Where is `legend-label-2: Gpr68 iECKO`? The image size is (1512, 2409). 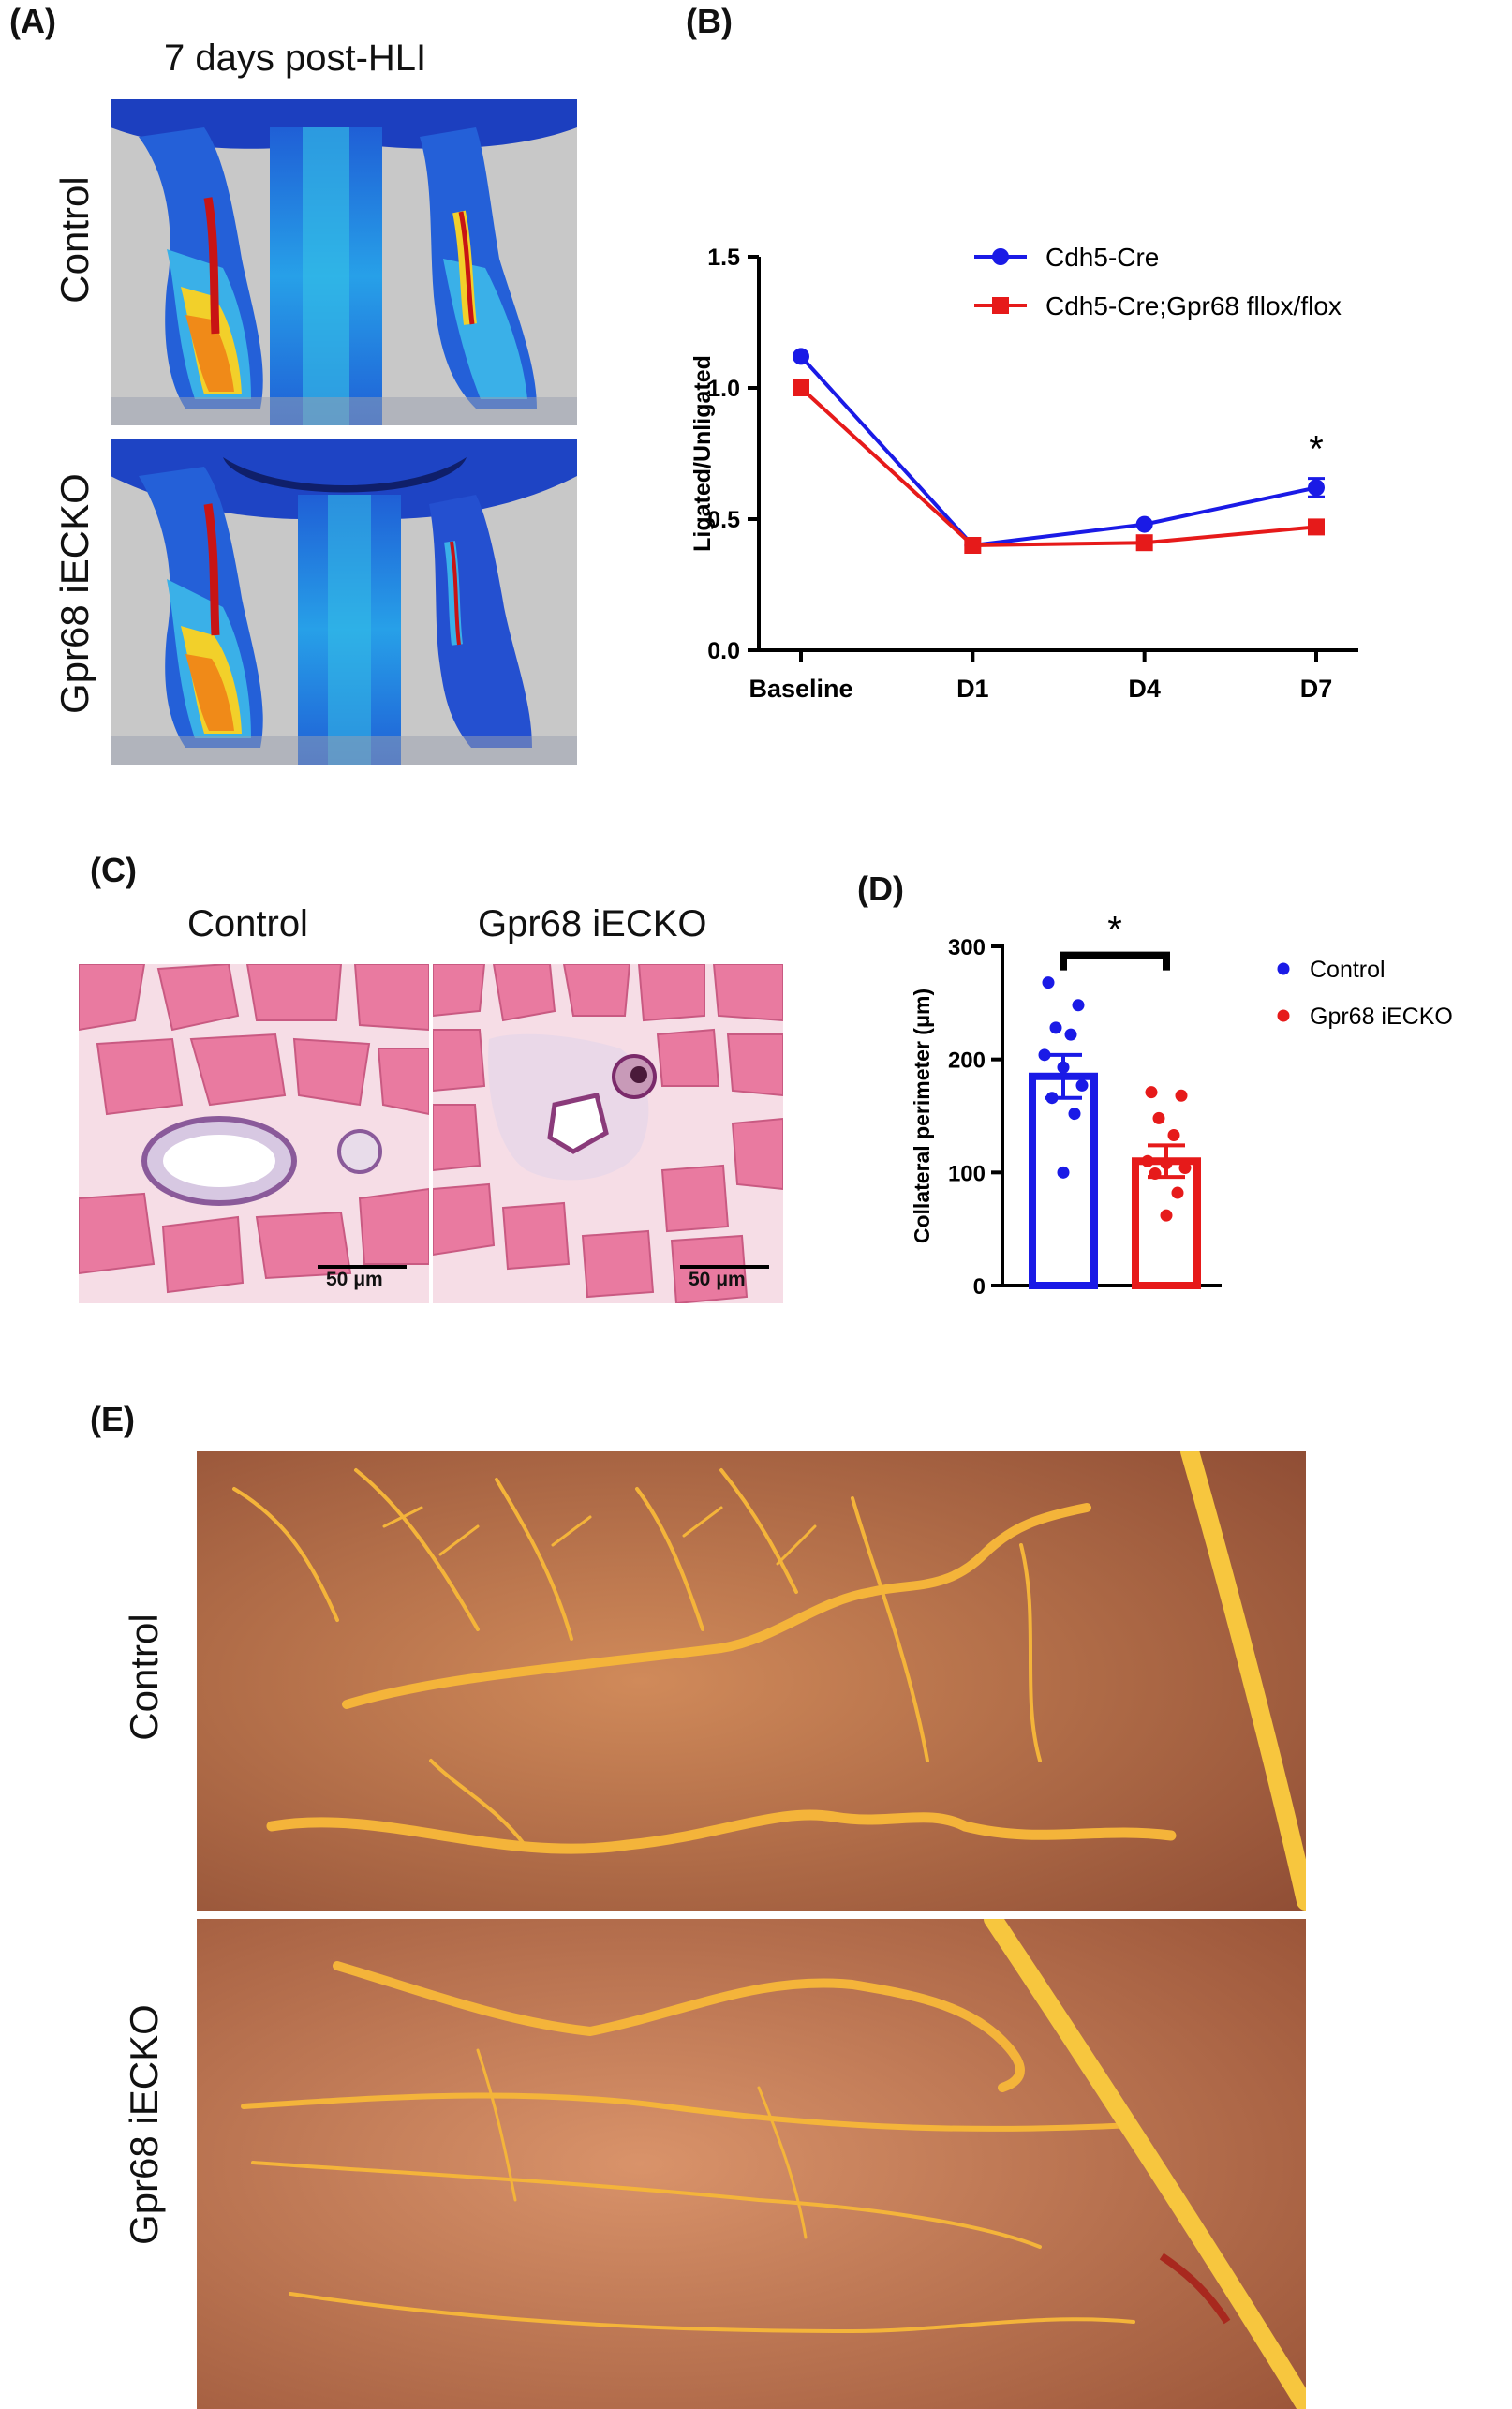
legend-label-2: Gpr68 iECKO is located at coordinates (1381, 1017).